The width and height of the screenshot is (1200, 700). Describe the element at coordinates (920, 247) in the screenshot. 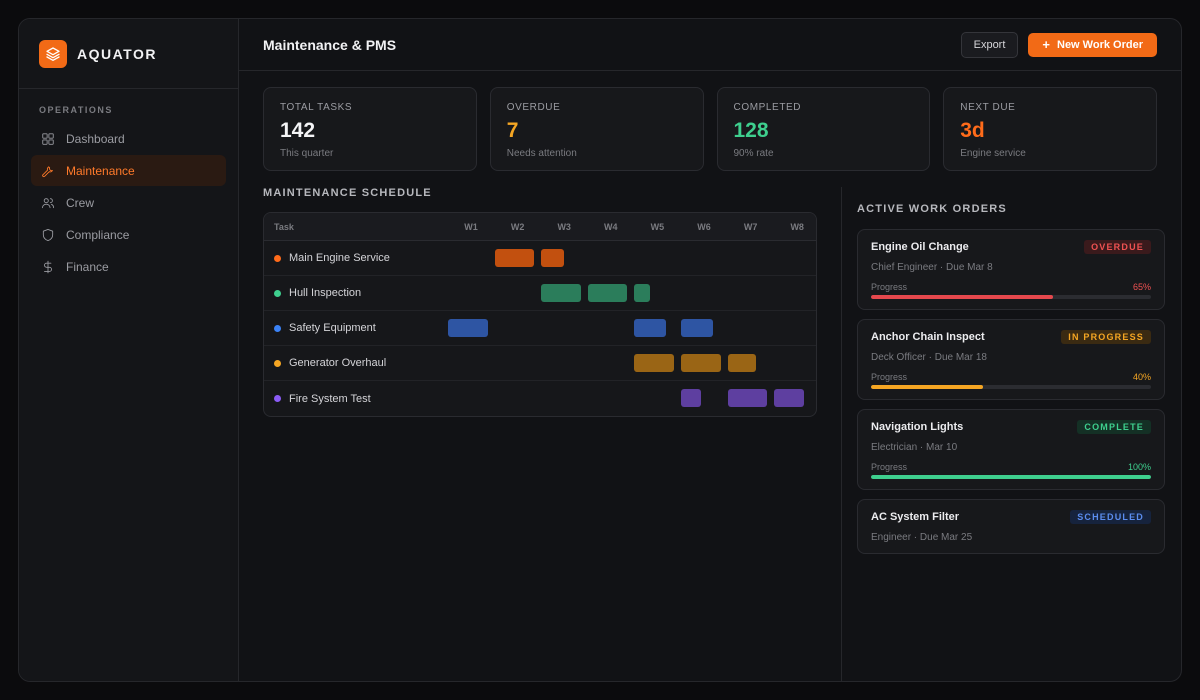

I see `work-order-title: Engine Oil Change` at that location.